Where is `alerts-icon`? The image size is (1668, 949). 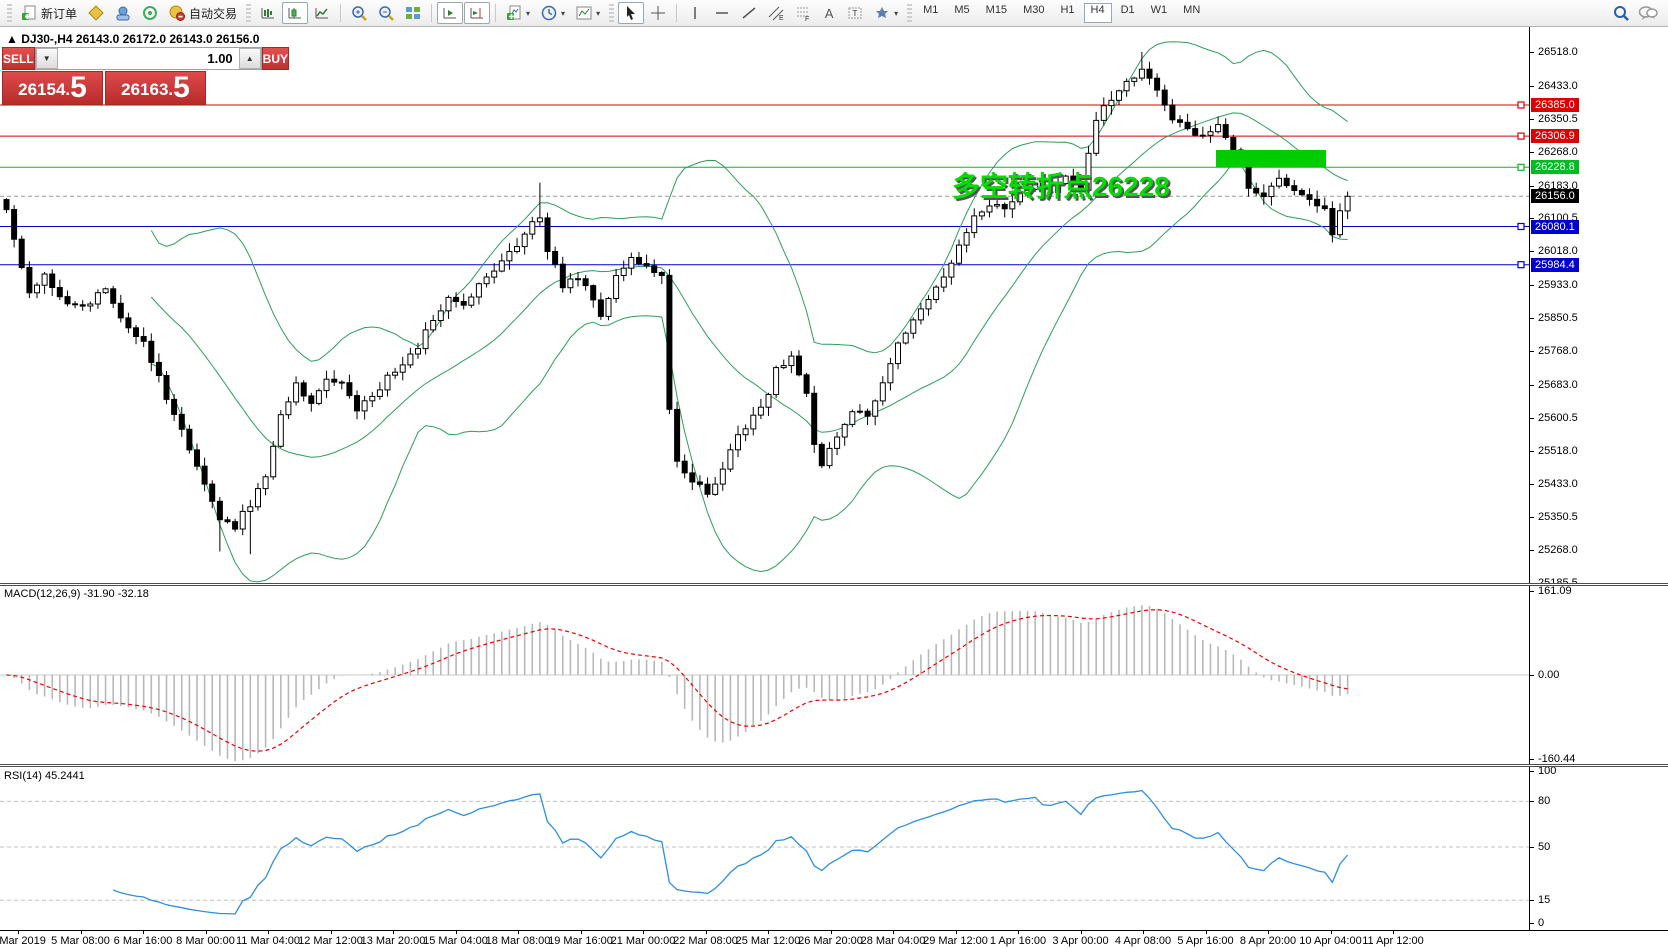 alerts-icon is located at coordinates (150, 13).